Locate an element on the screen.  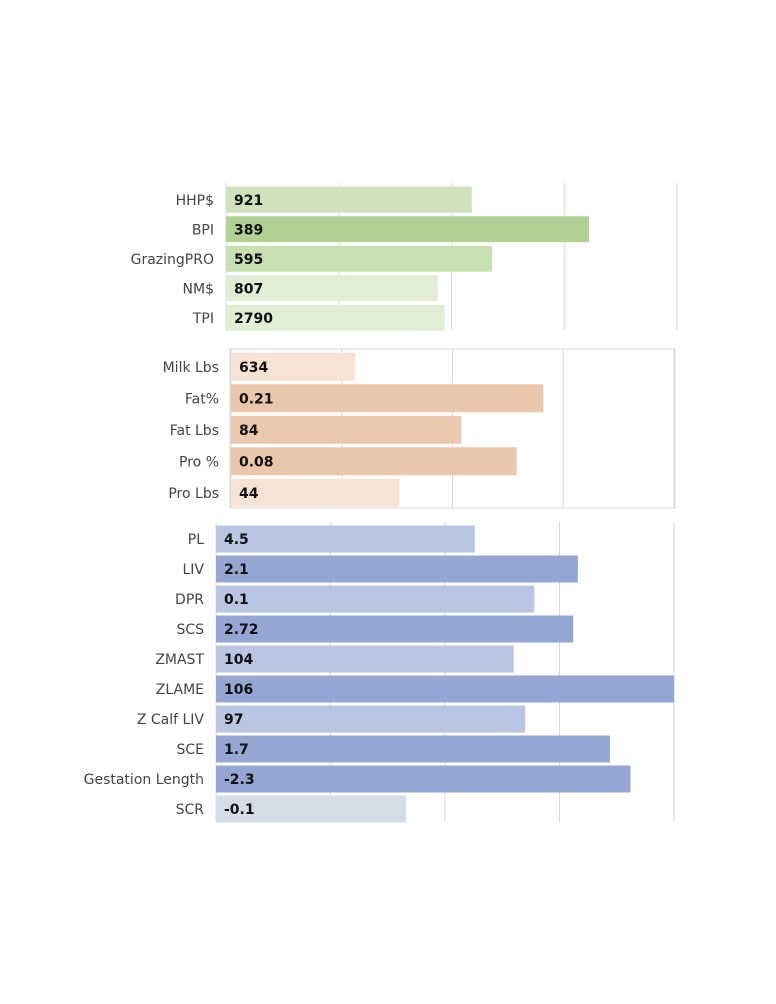
category-label: PL is located at coordinates (196, 540).